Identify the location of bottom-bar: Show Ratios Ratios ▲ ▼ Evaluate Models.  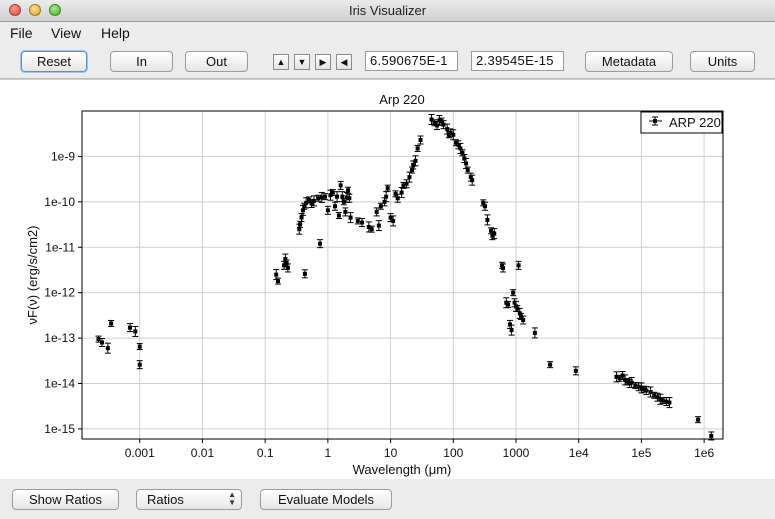
(387, 499).